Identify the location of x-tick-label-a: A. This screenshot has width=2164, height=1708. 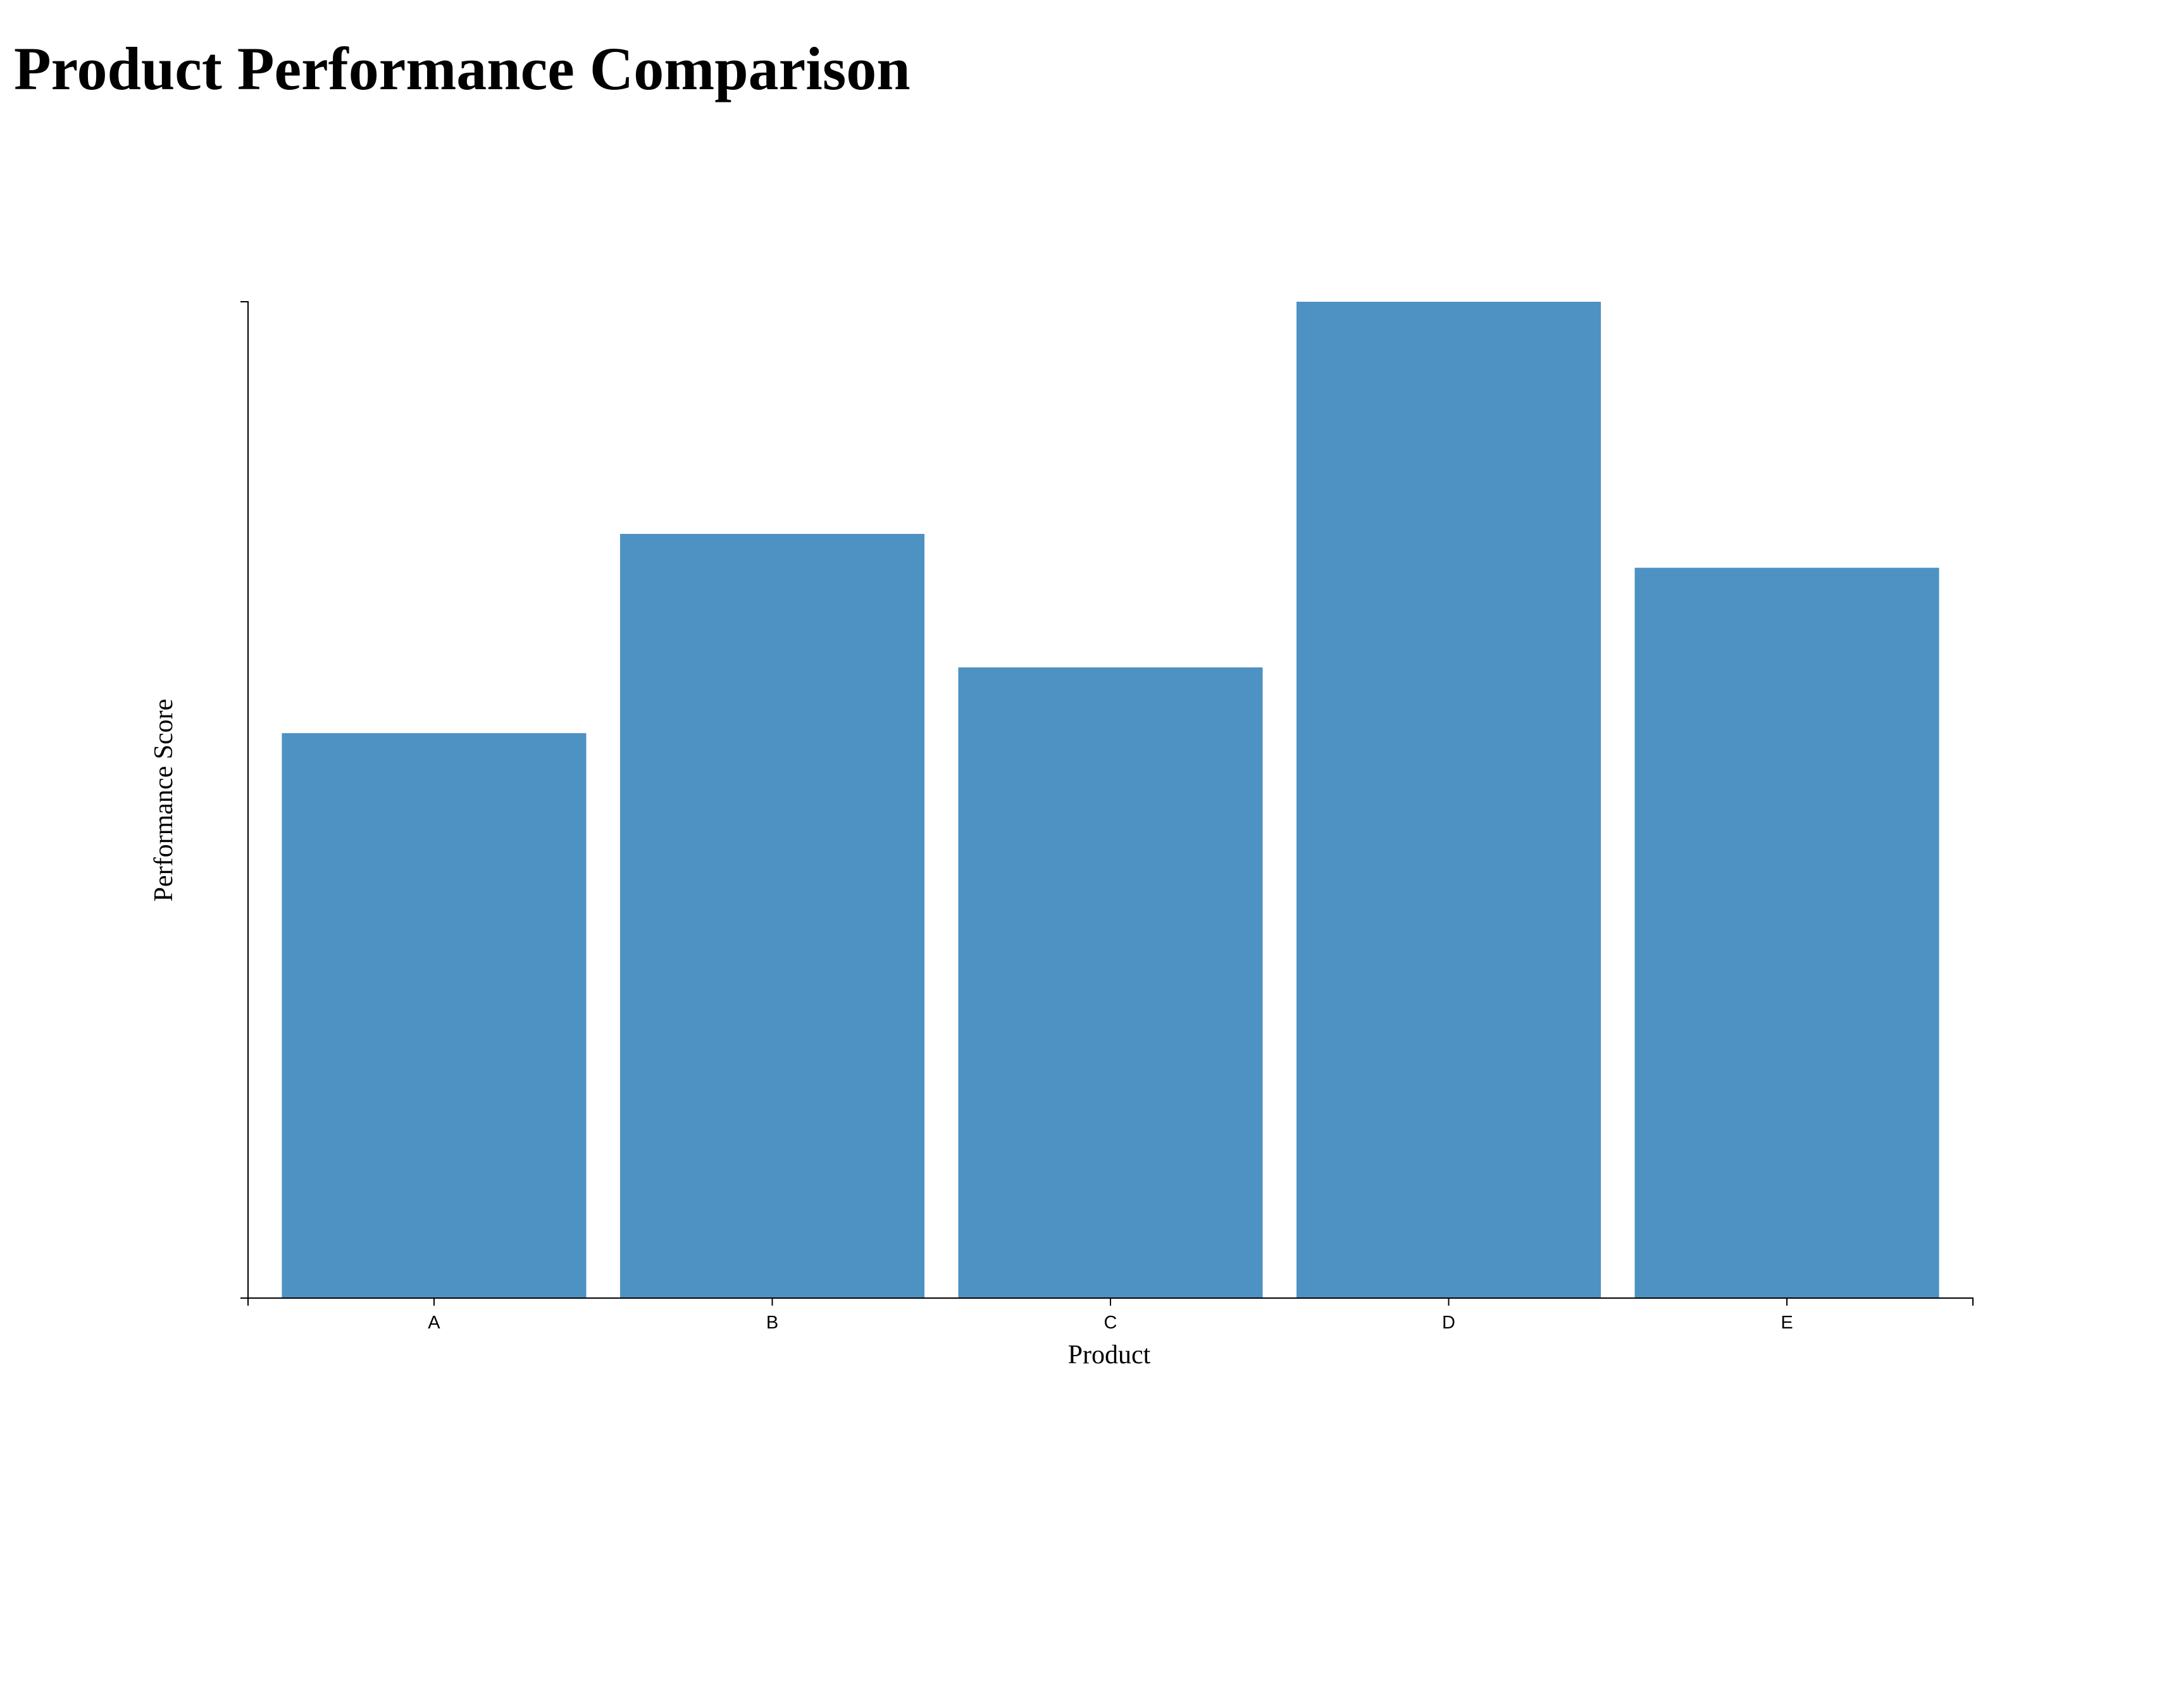
(434, 1323).